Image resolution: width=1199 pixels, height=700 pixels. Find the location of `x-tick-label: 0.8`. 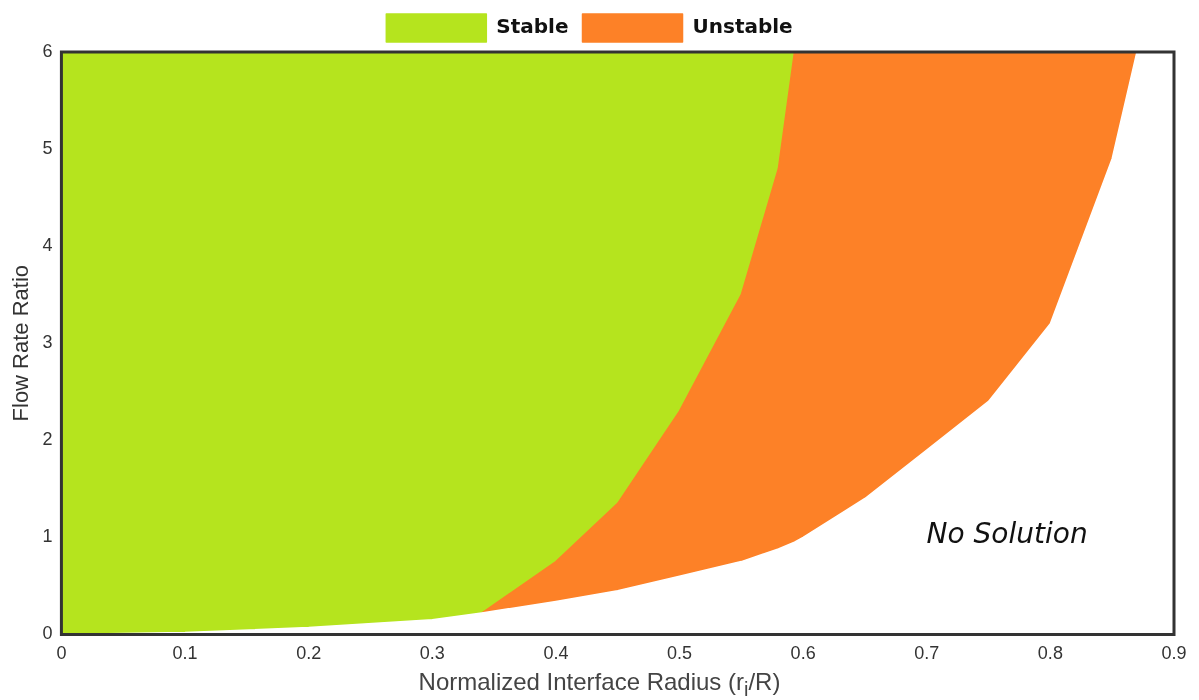

x-tick-label: 0.8 is located at coordinates (1050, 653).